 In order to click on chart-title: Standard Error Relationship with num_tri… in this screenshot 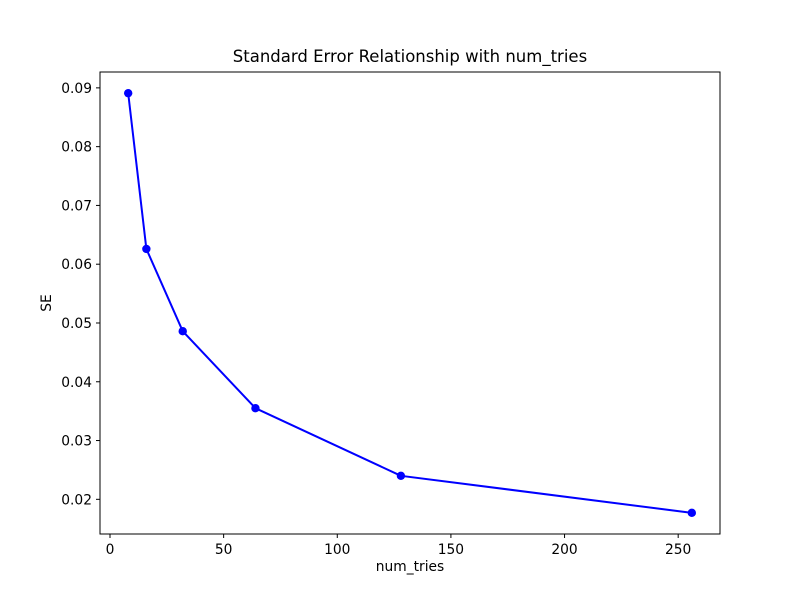, I will do `click(410, 56)`.